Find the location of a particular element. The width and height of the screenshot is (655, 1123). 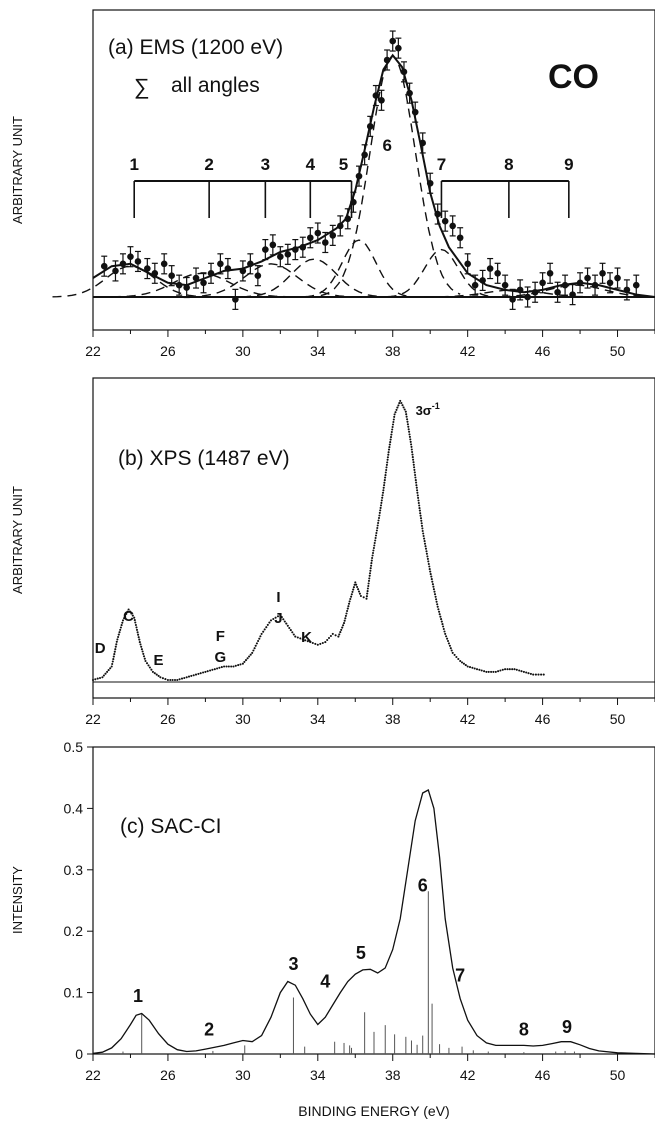

panel-c-xtick-label-5: 42 is located at coordinates (468, 1075).